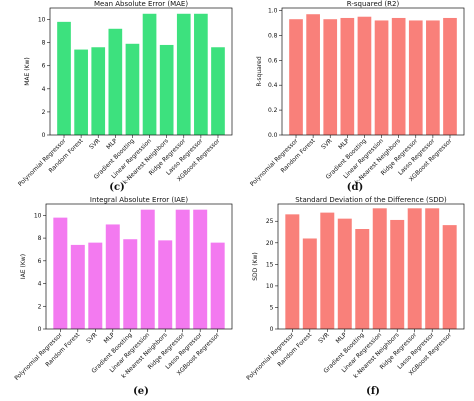 This screenshot has width=474, height=401. Describe the element at coordinates (270, 243) in the screenshot. I see `y-tick-label: 20` at that location.